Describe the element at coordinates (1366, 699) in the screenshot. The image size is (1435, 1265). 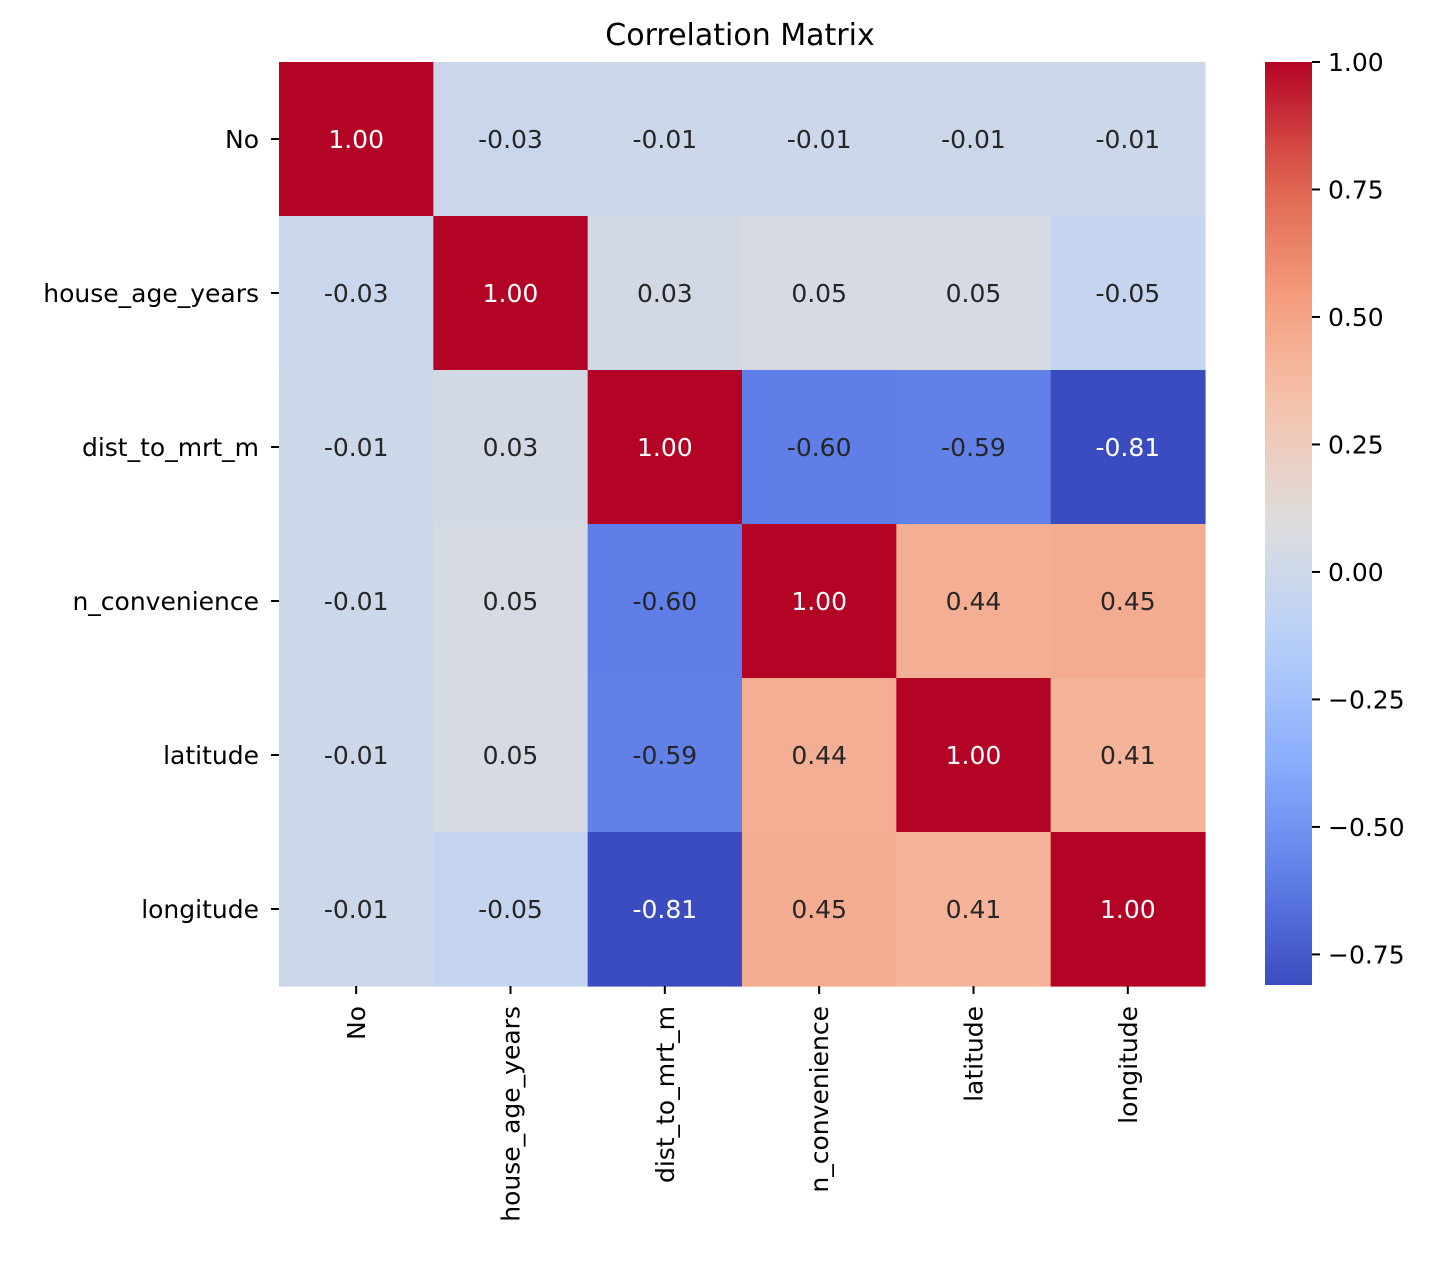
I see `colorbar-tick-label: −0.25` at that location.